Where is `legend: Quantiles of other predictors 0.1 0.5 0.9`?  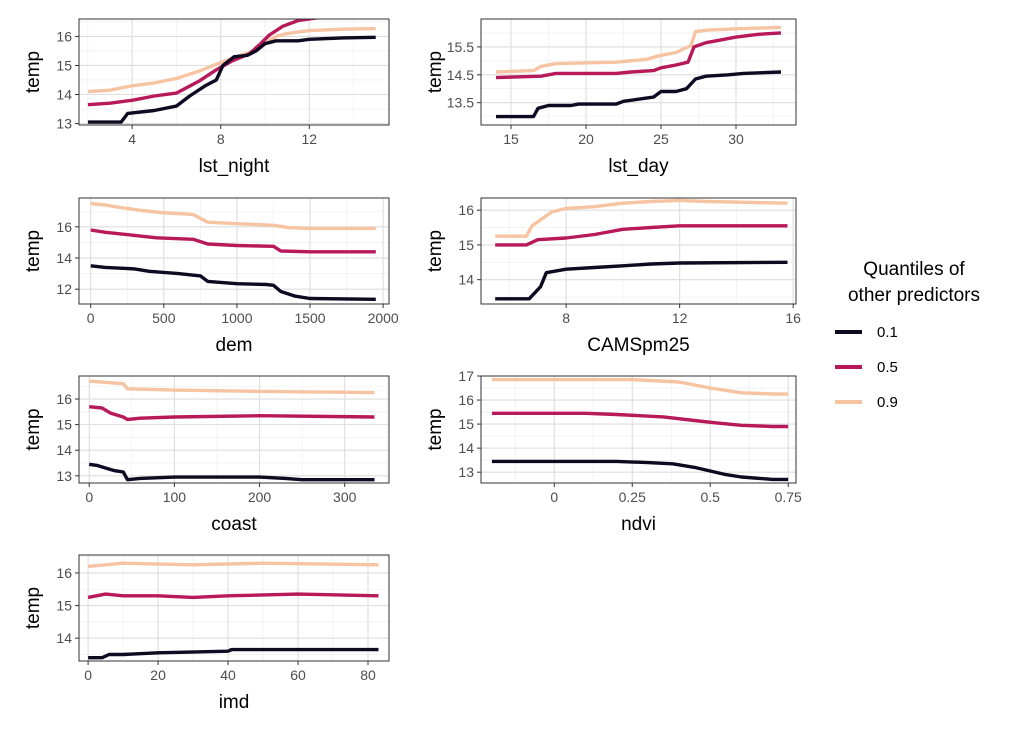 legend: Quantiles of other predictors 0.1 0.5 0.9 is located at coordinates (907, 335).